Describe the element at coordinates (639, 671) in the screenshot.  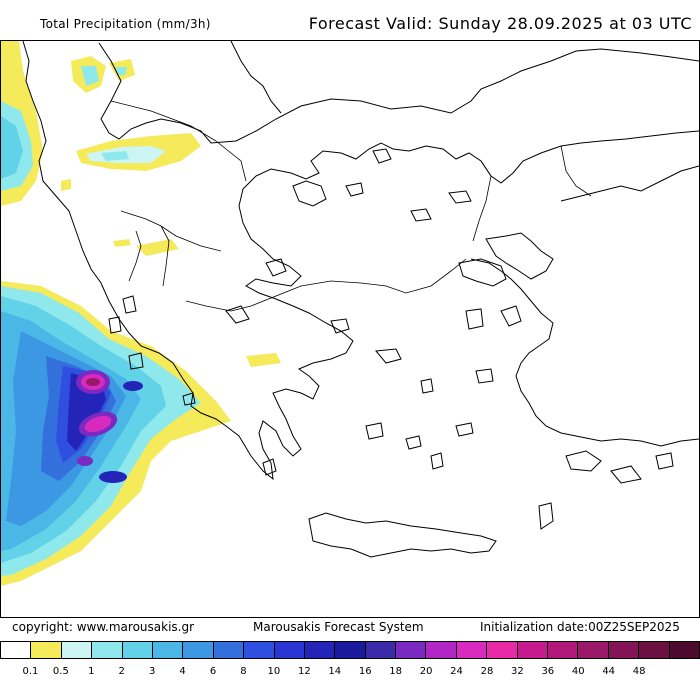
I see `legend-tick-label: 48` at that location.